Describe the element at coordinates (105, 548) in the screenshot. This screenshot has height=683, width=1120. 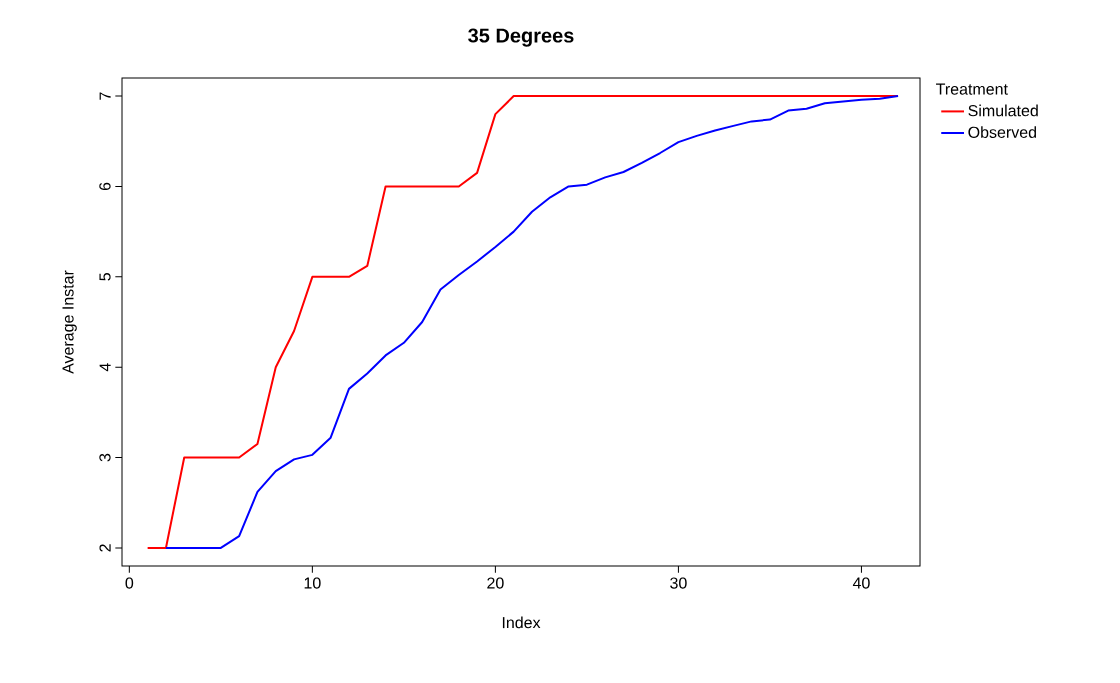
I see `y-tick-label: 2` at that location.